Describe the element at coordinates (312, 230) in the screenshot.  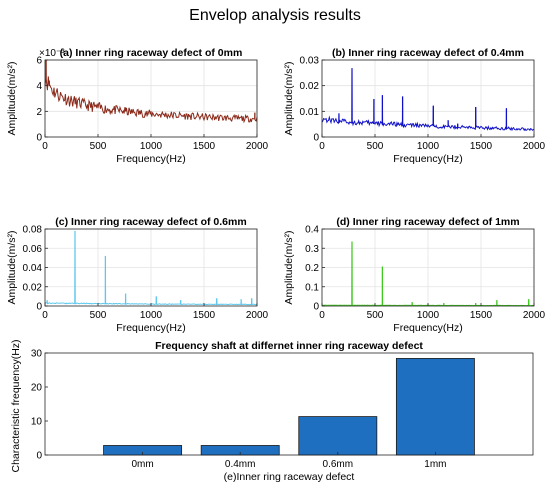
I see `y-tick-label: 0.4` at that location.